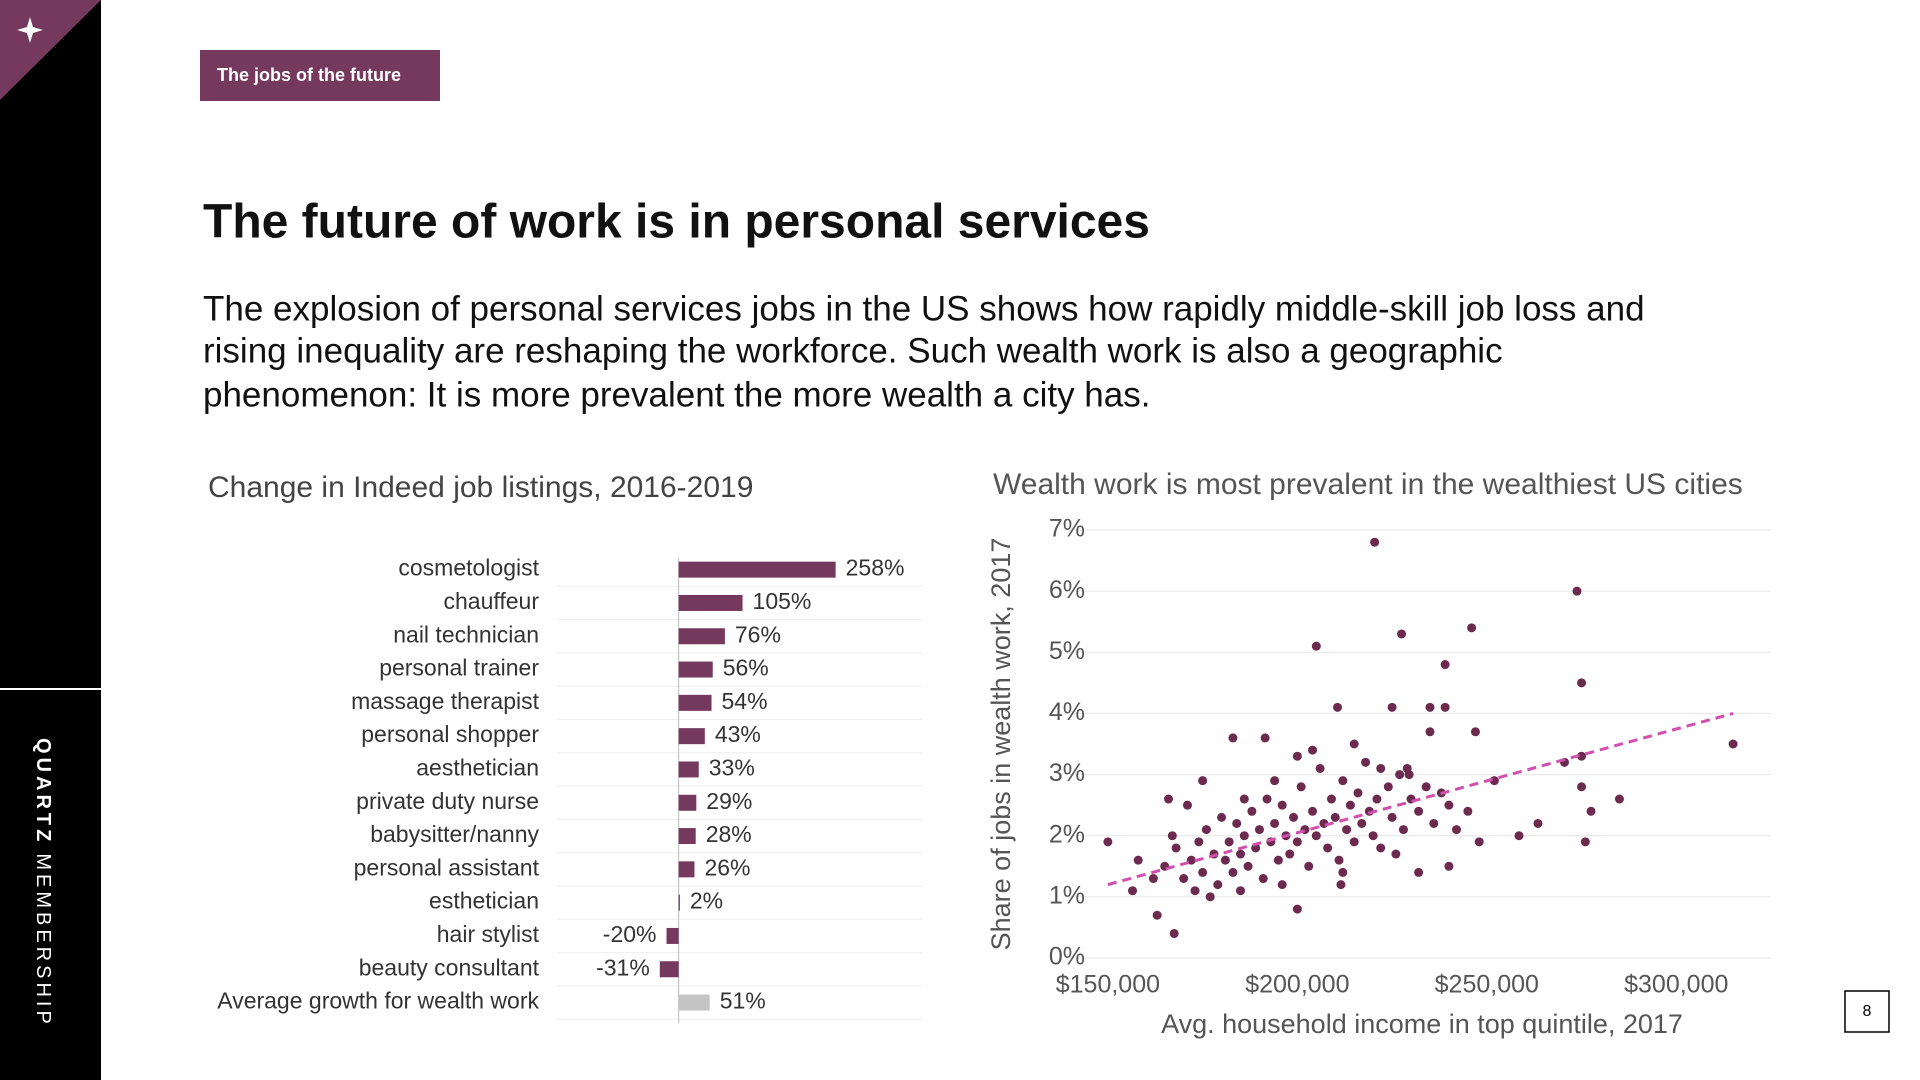  Describe the element at coordinates (480, 487) in the screenshot. I see `chart-title: Change in Indeed job listings, 2016-2019` at that location.